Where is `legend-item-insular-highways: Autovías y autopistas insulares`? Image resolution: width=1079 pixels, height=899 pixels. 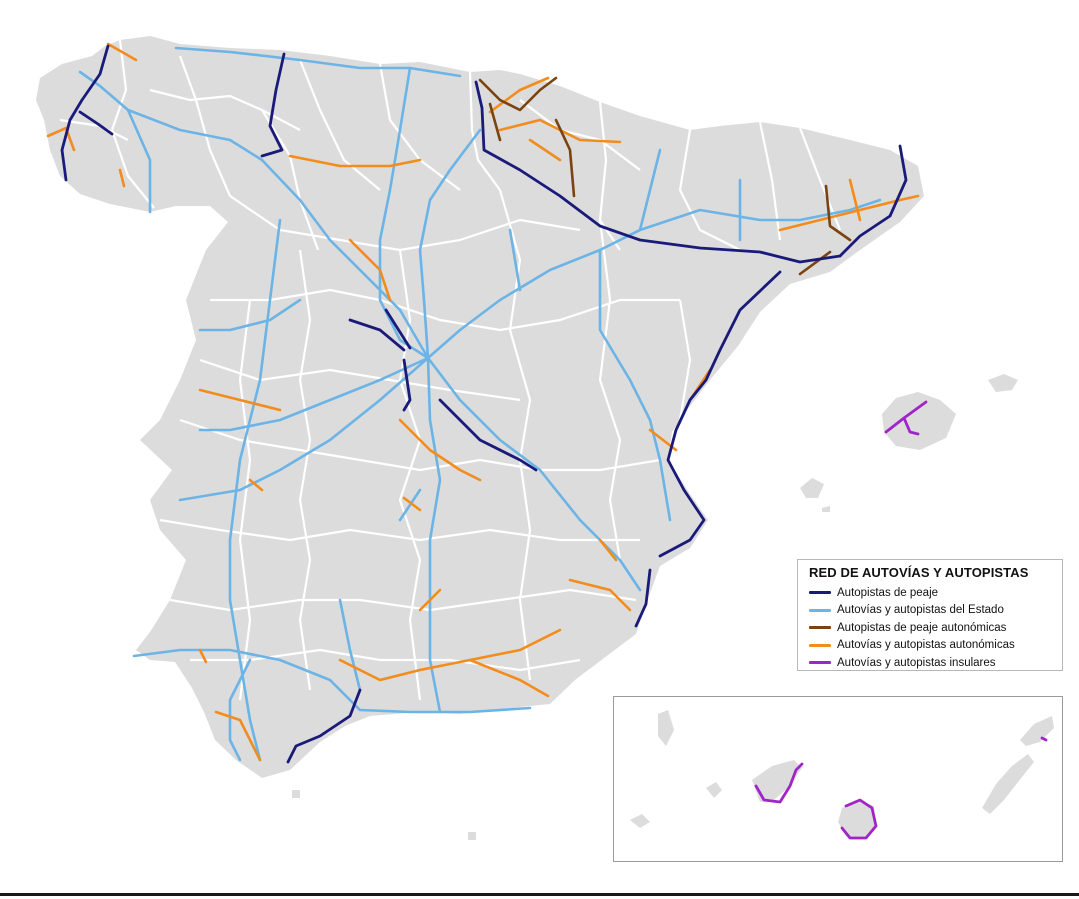
legend-item-insular-highways: Autovías y autopistas insulares is located at coordinates (931, 663).